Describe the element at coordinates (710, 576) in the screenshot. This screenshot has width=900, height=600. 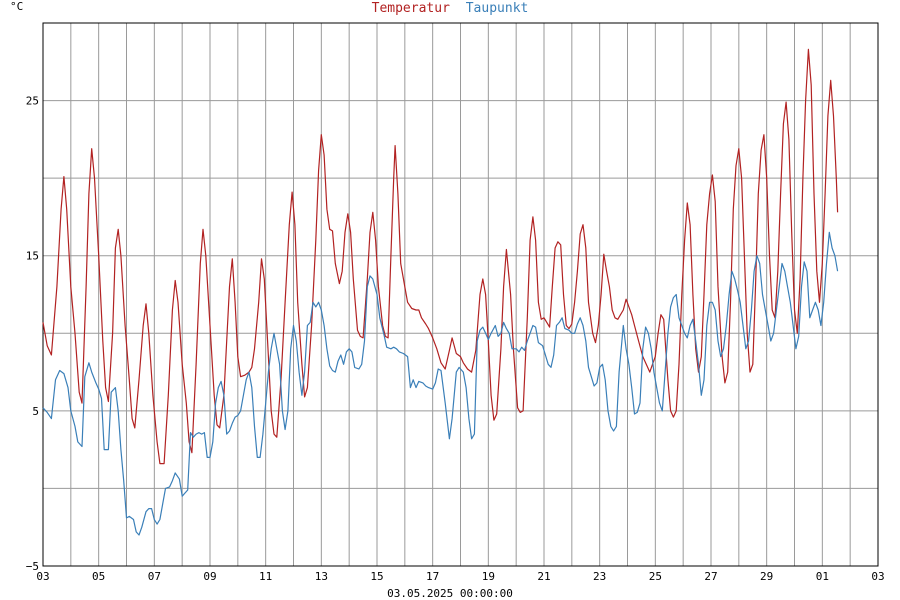
I see `x-tick-label: 27` at that location.